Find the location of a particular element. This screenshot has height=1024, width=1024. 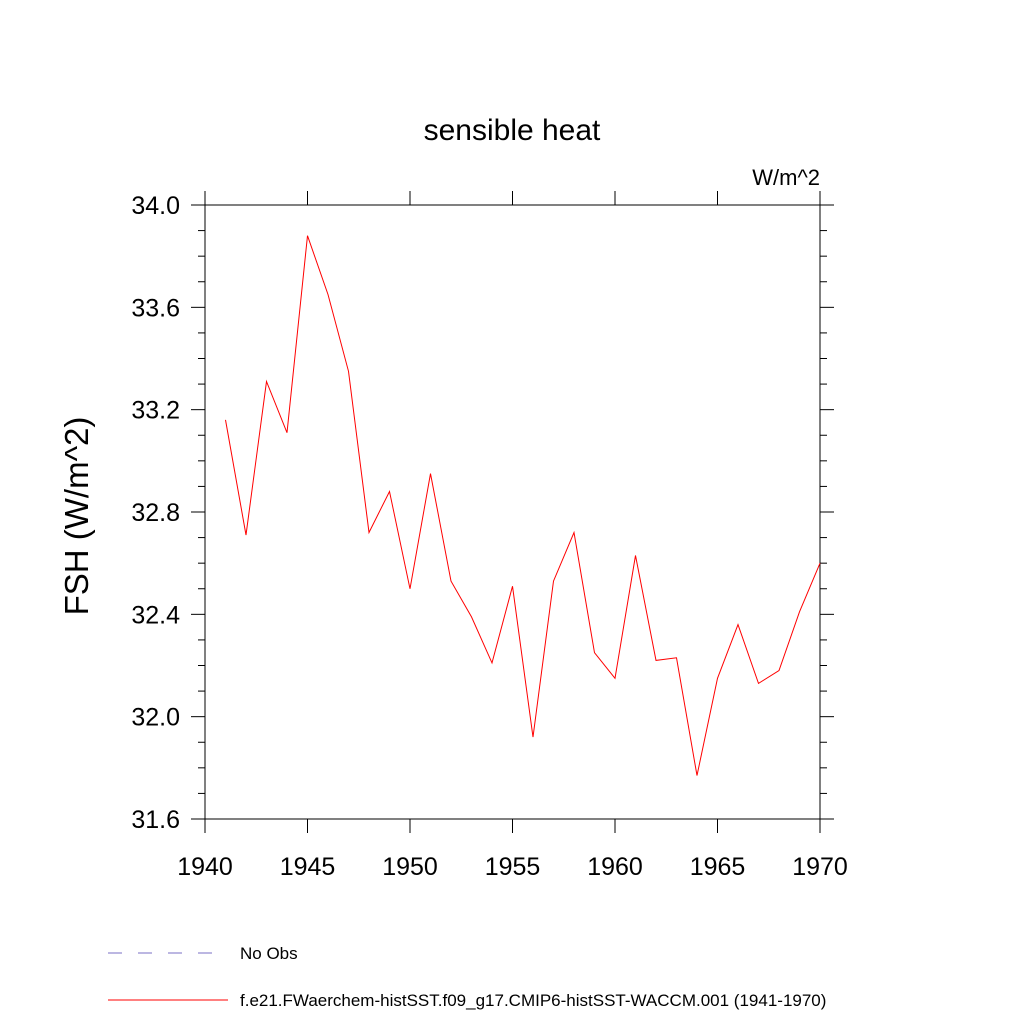

y-tick-label: 34.0 is located at coordinates (155, 206).